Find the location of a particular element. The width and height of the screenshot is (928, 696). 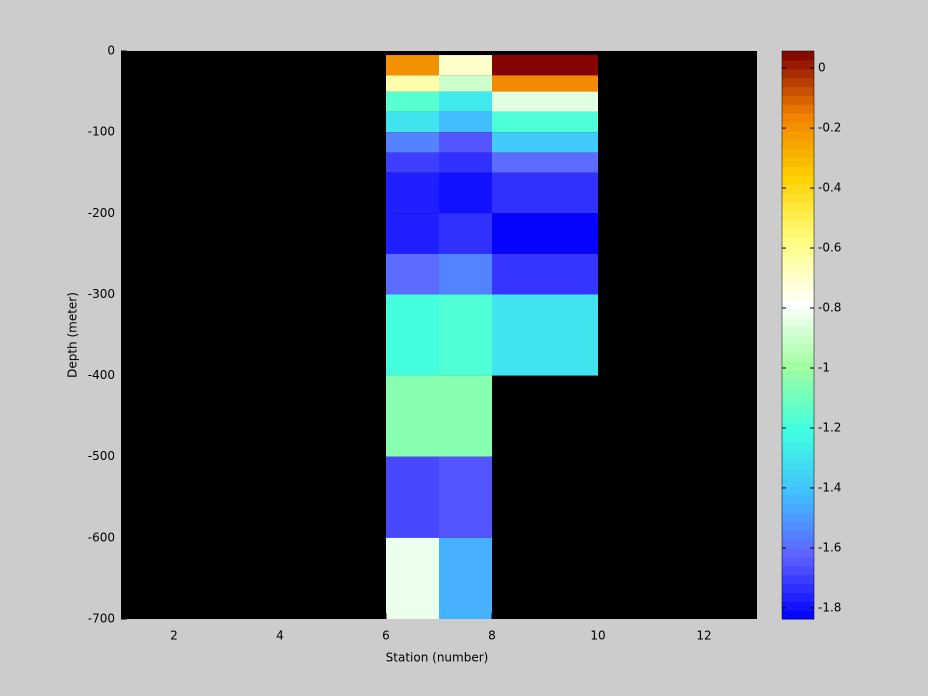

y-tick-label: -300 is located at coordinates (101, 294).